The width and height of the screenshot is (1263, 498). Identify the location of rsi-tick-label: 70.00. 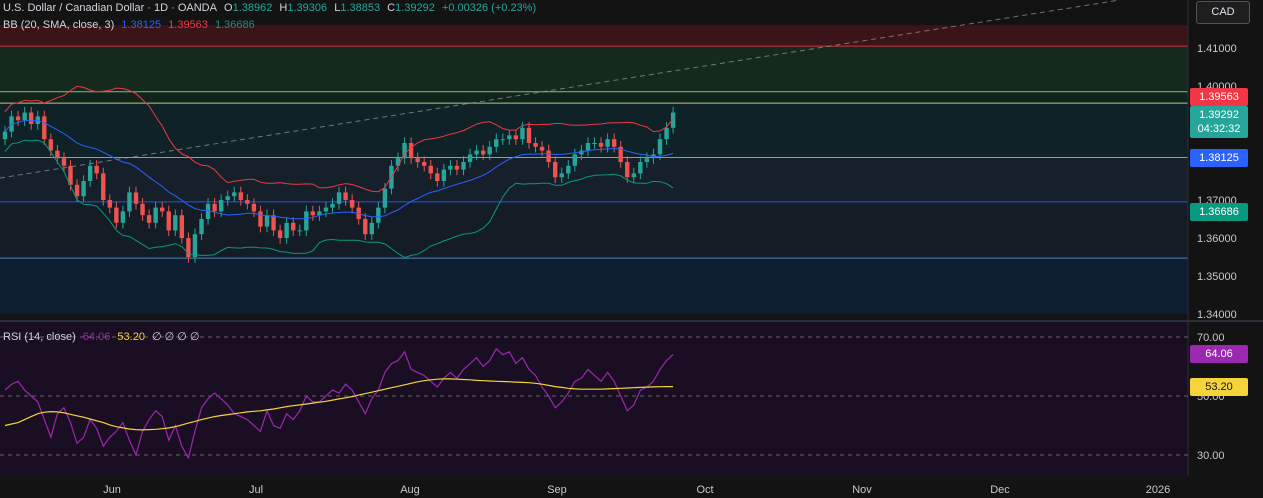
(1211, 338).